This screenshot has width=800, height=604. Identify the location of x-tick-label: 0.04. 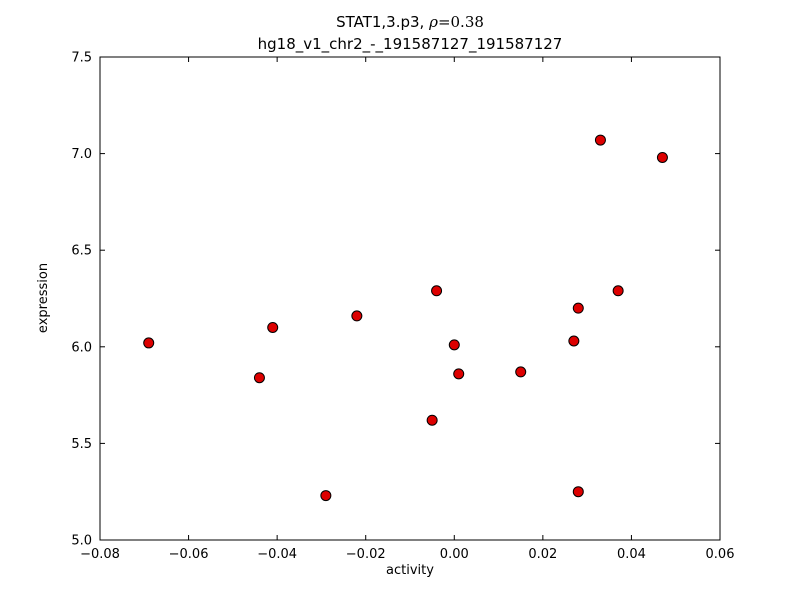
(631, 554).